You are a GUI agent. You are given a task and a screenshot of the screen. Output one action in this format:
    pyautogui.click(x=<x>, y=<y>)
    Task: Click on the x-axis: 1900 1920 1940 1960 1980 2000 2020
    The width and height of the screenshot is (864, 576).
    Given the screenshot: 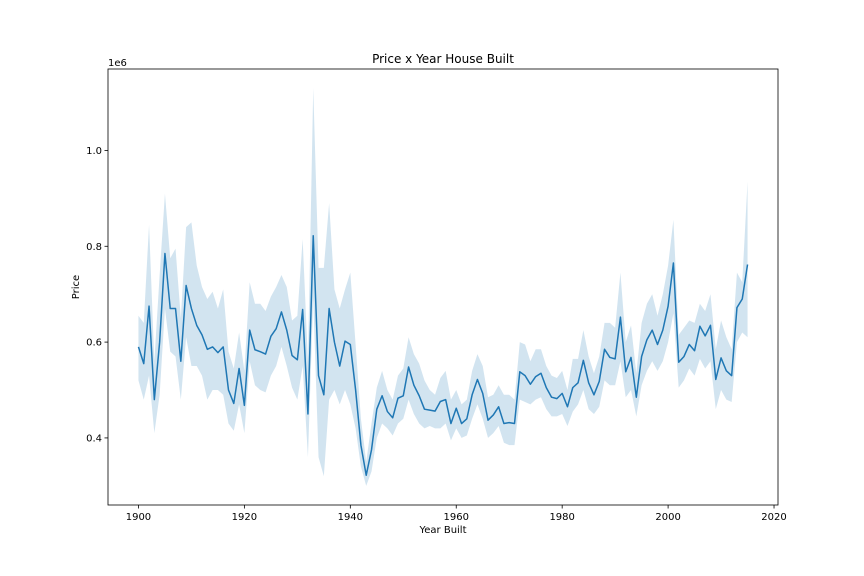 What is the action you would take?
    pyautogui.click(x=456, y=514)
    